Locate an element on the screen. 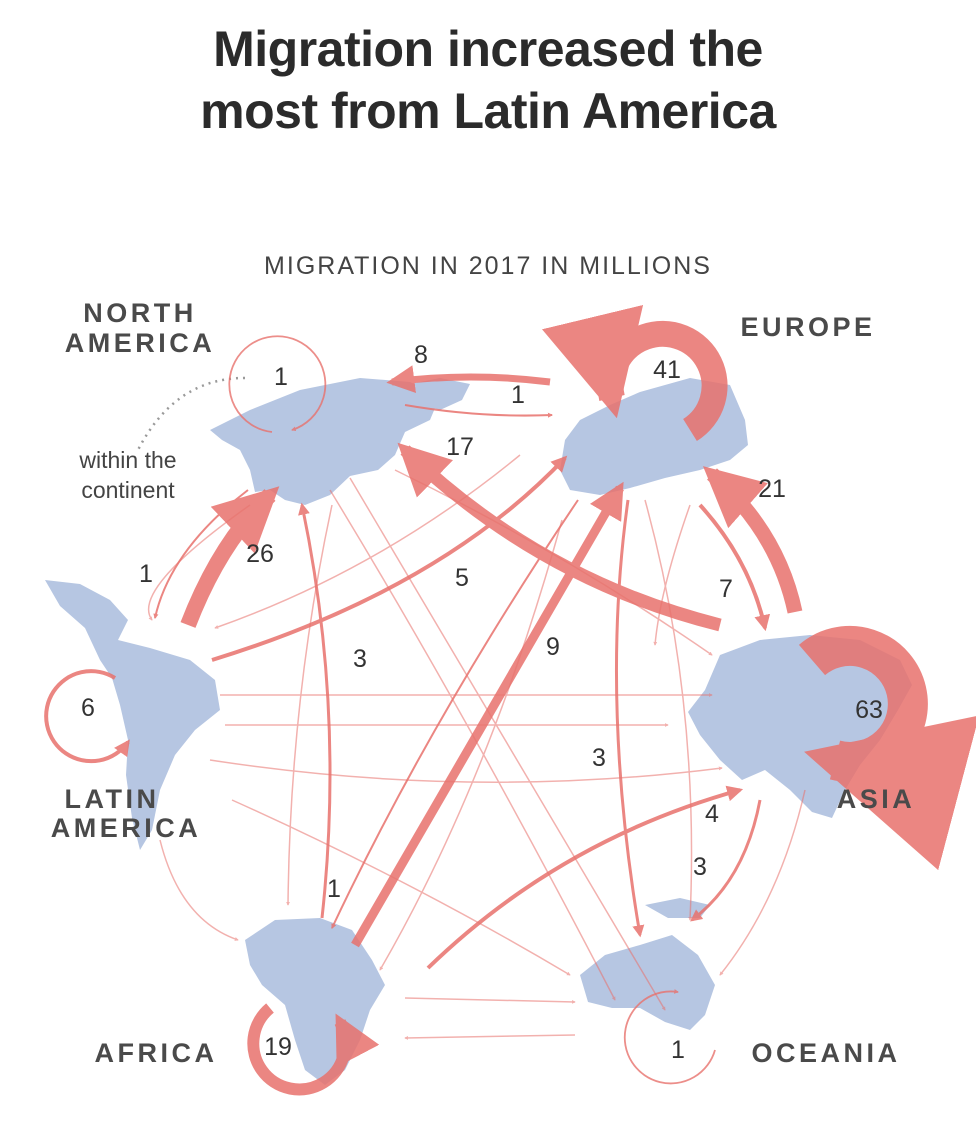 The image size is (976, 1144). label-europe: EUROPE is located at coordinates (807, 327).